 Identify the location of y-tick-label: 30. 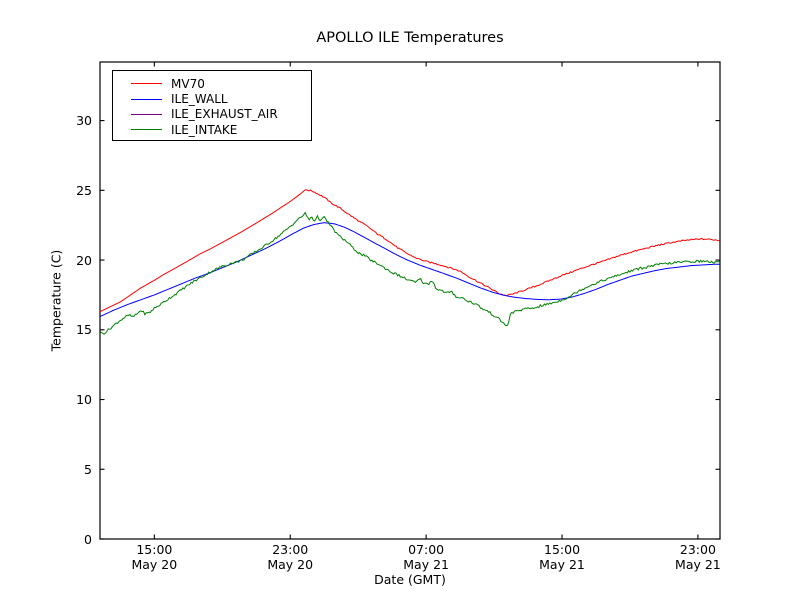
(84, 121).